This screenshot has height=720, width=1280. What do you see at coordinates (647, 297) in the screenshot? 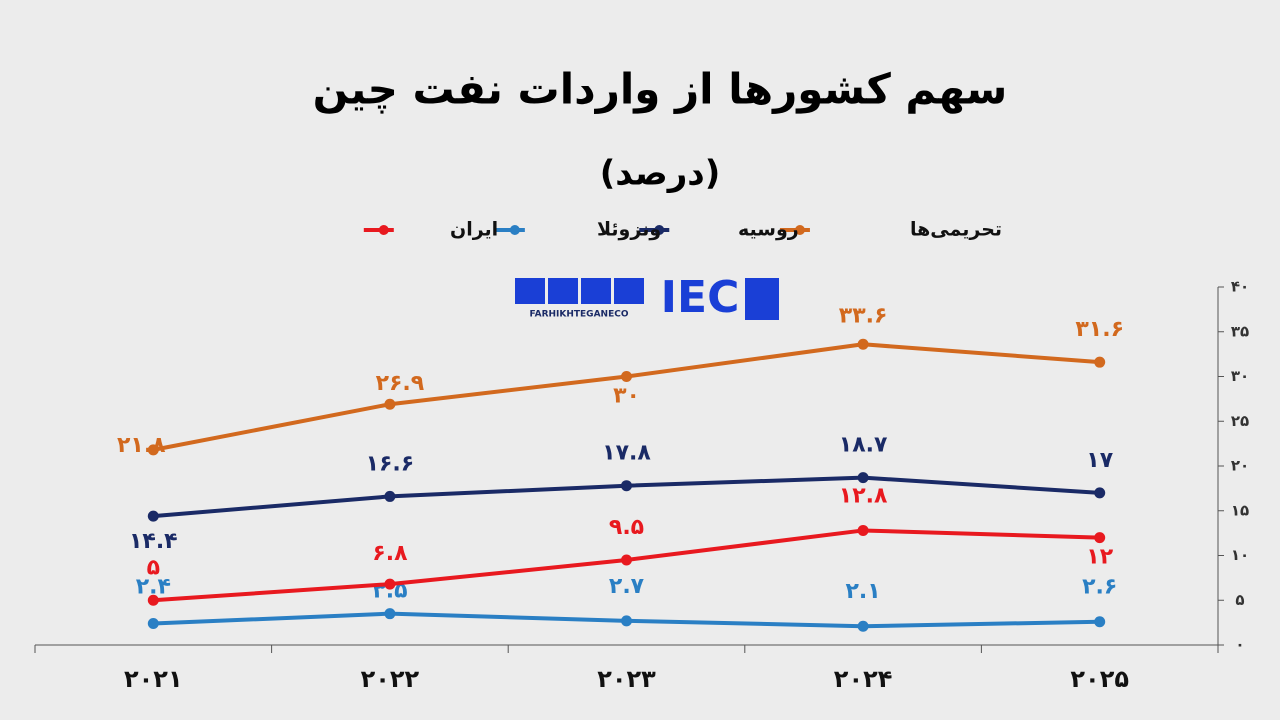
I see `logo: IEC FARHIKHTEGANECO` at bounding box center [647, 297].